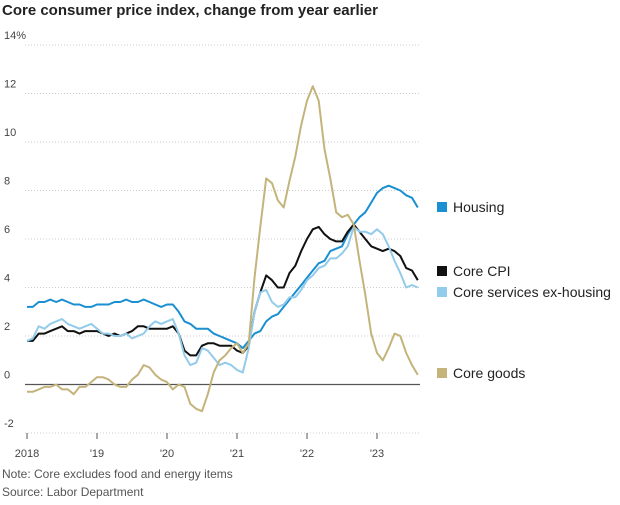  I want to click on y-tick-label: 2, so click(7, 327).